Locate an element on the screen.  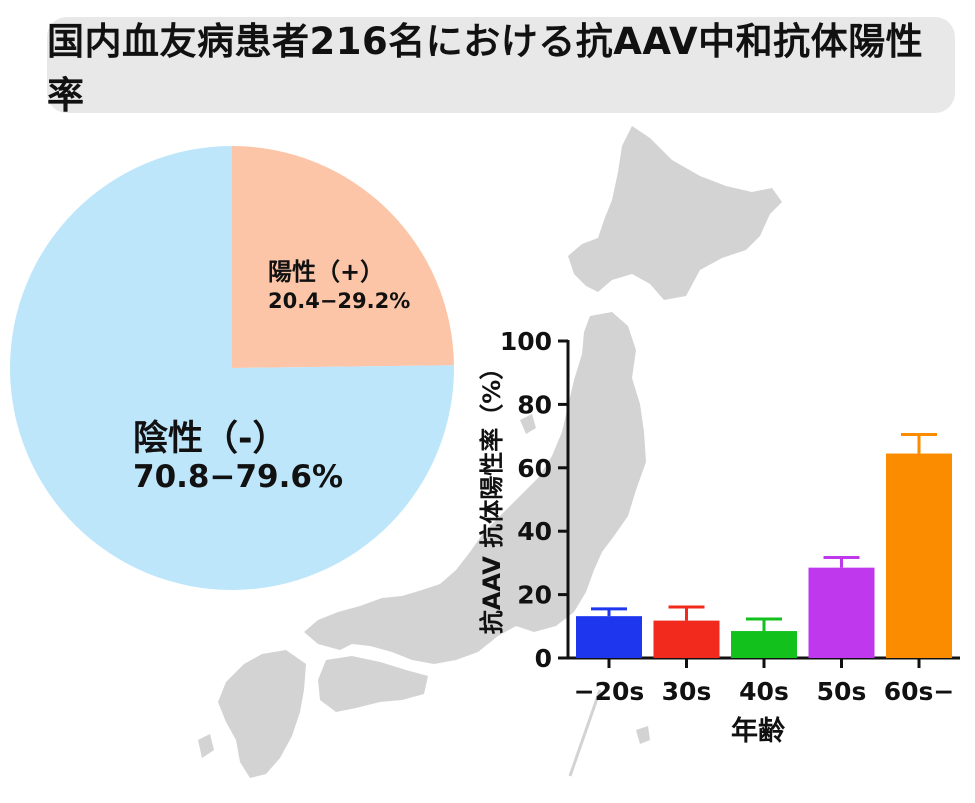
x-tick-label-4: 60s− is located at coordinates (919, 691).